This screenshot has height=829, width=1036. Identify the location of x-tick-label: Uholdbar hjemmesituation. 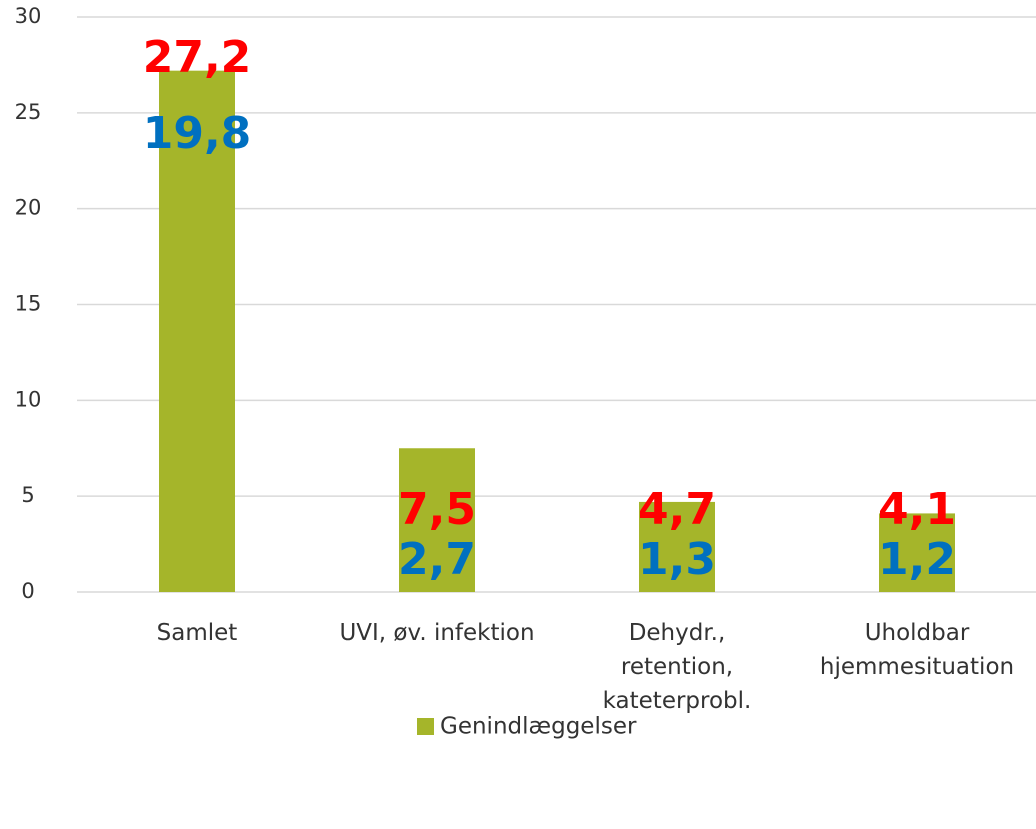
(917, 650).